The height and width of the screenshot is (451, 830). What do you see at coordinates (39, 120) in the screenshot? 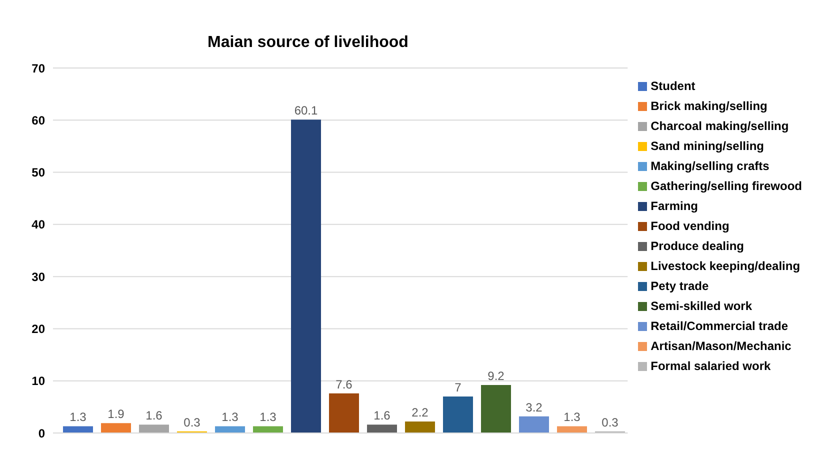
I see `y-tick-label: 60` at bounding box center [39, 120].